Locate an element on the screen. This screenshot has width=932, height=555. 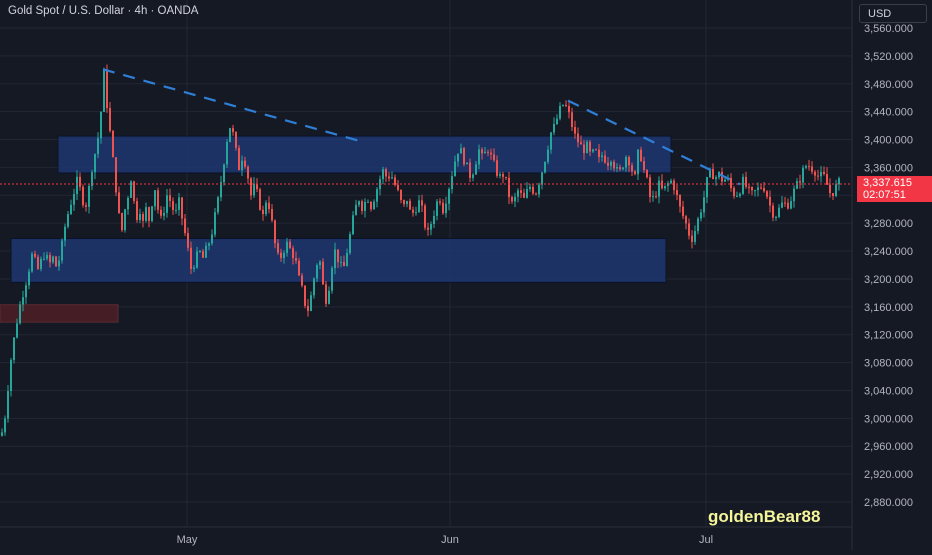
price-tick-label: 3,200.000 is located at coordinates (888, 280).